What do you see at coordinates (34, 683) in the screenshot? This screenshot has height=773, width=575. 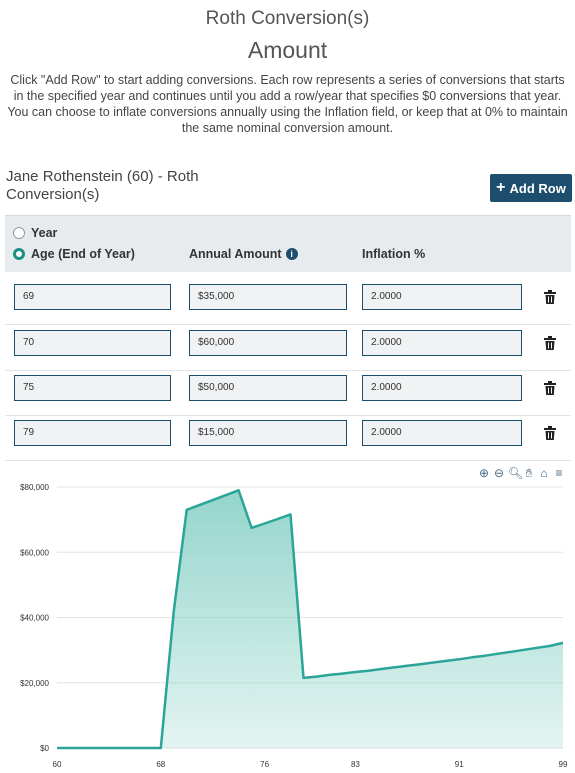 I see `y-tick-label: $20,000` at bounding box center [34, 683].